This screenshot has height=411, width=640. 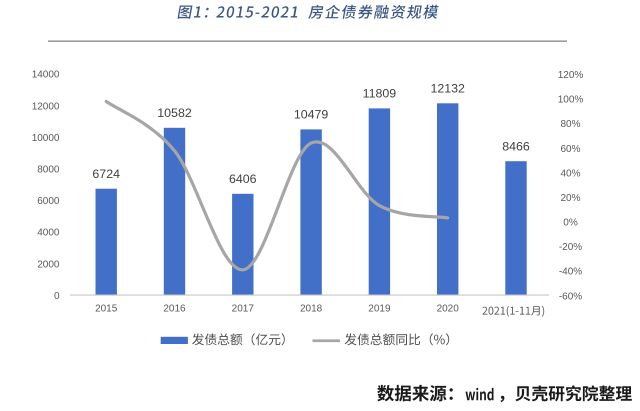 What do you see at coordinates (174, 309) in the screenshot?
I see `svg-text: 2016` at bounding box center [174, 309].